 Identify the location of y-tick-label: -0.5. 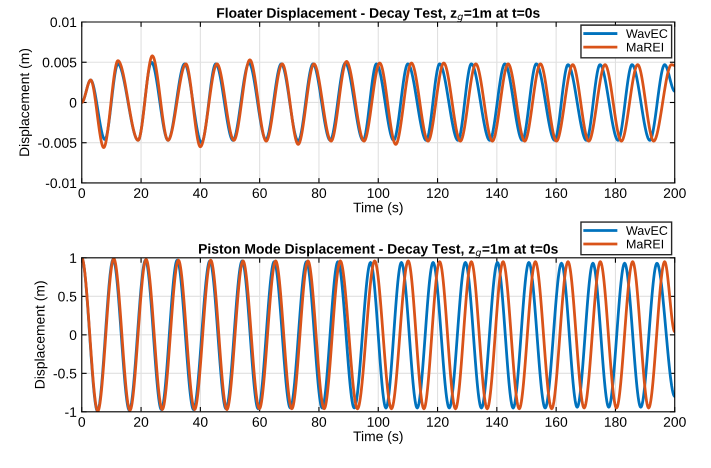
(65, 373).